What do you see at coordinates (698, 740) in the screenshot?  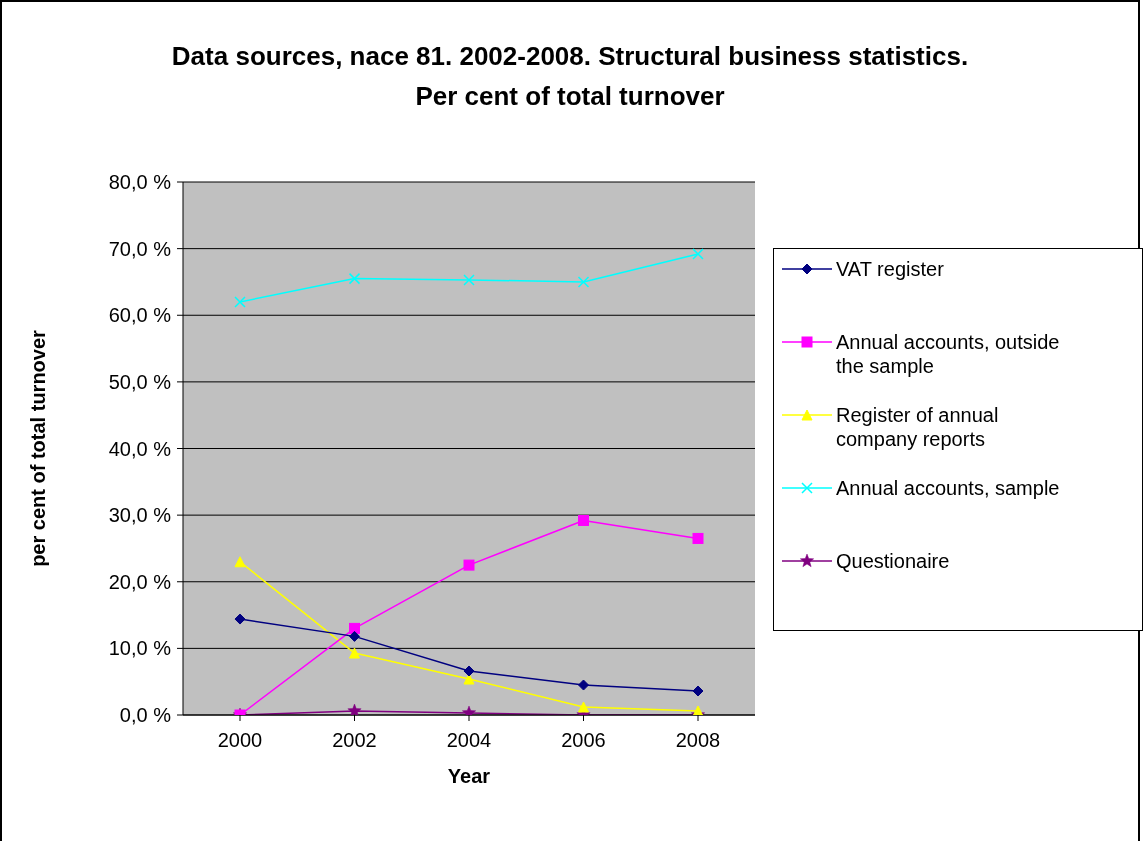 I see `x-tick-label: 2008` at bounding box center [698, 740].